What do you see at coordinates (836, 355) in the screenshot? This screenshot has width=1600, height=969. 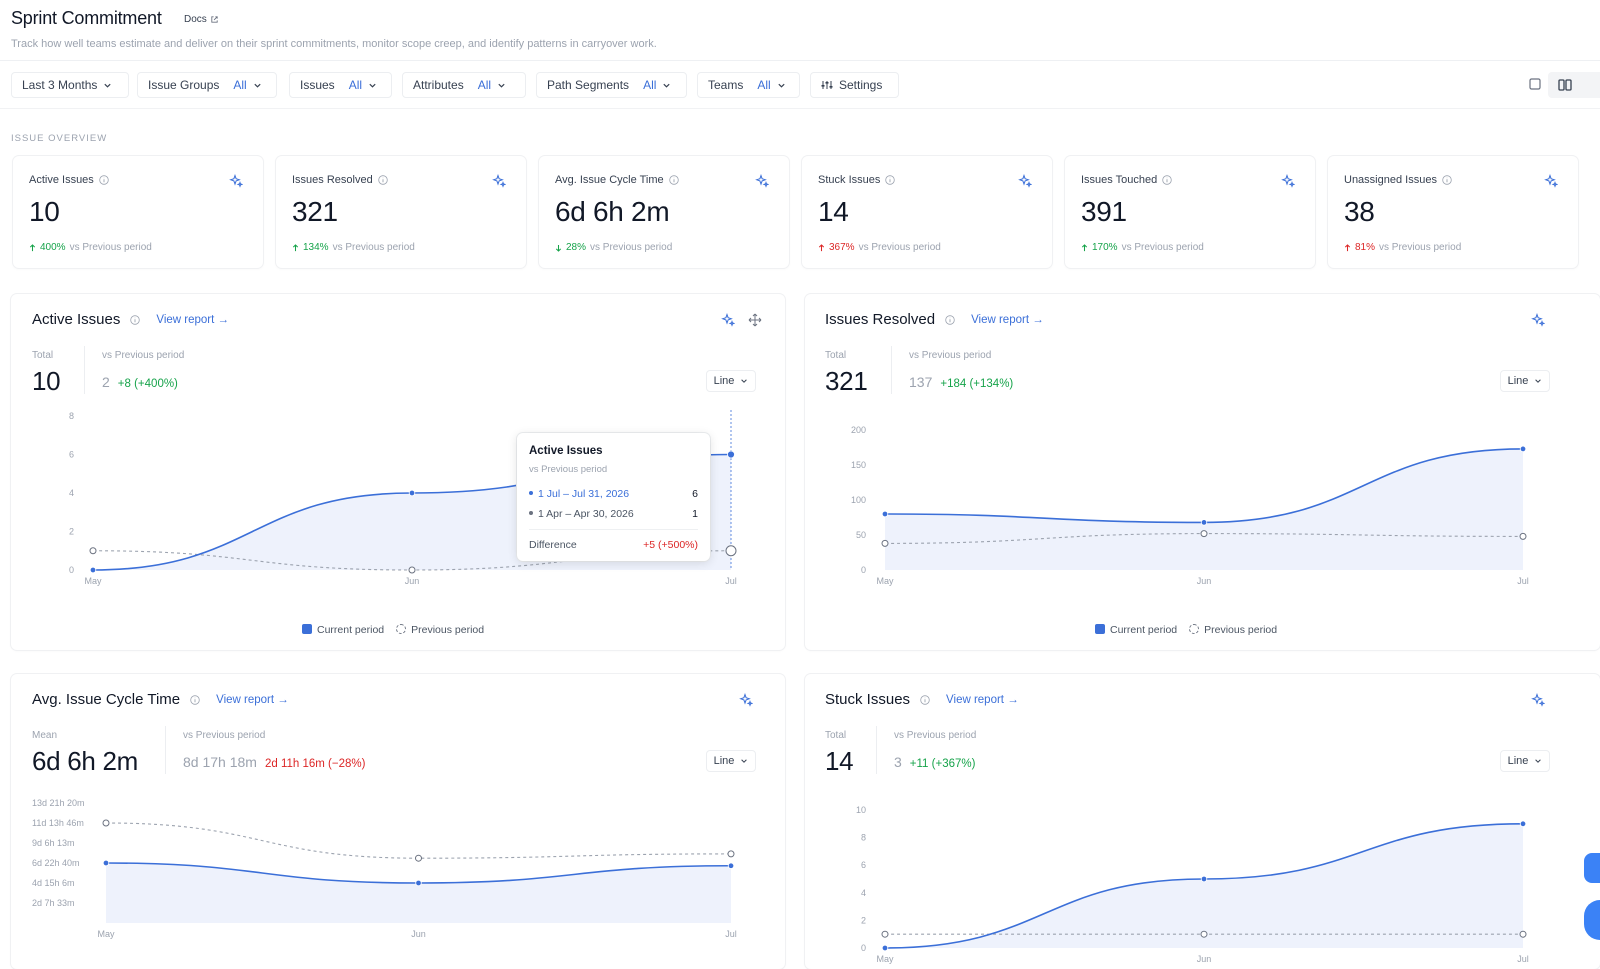 I see `total-label: Total` at bounding box center [836, 355].